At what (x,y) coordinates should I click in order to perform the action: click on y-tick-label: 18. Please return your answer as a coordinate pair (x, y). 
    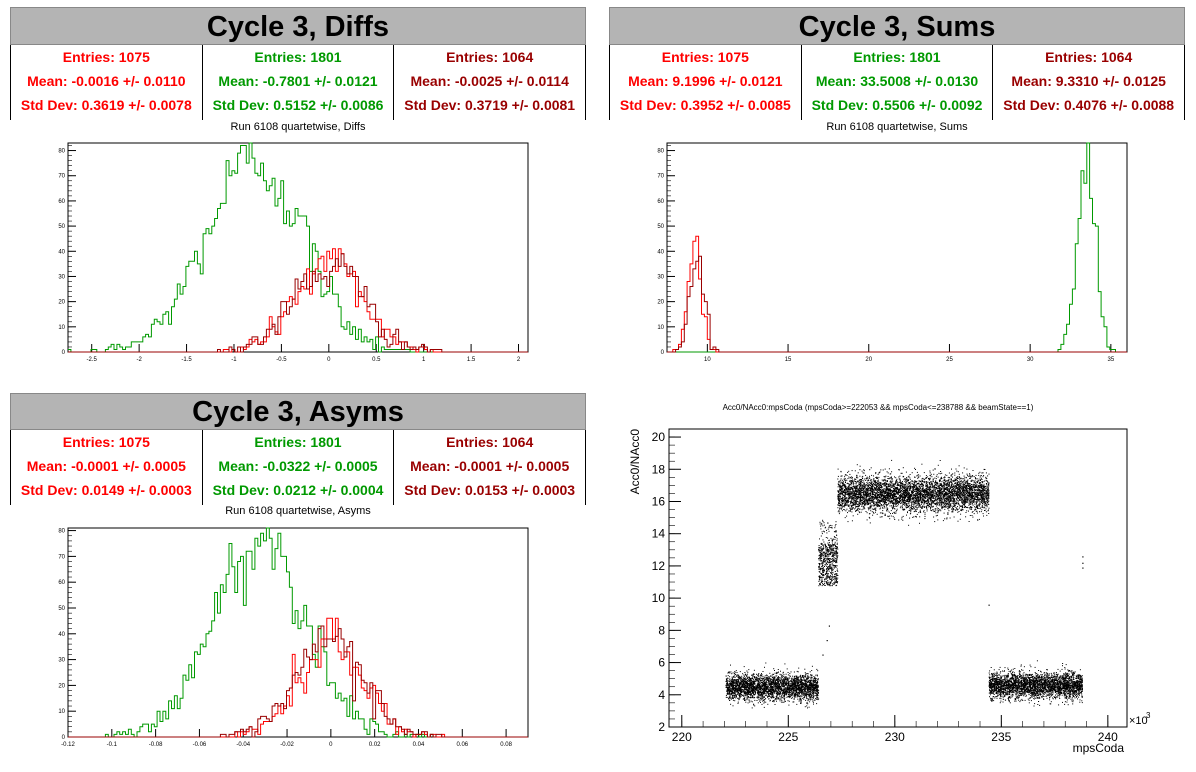
    Looking at the image, I should click on (659, 469).